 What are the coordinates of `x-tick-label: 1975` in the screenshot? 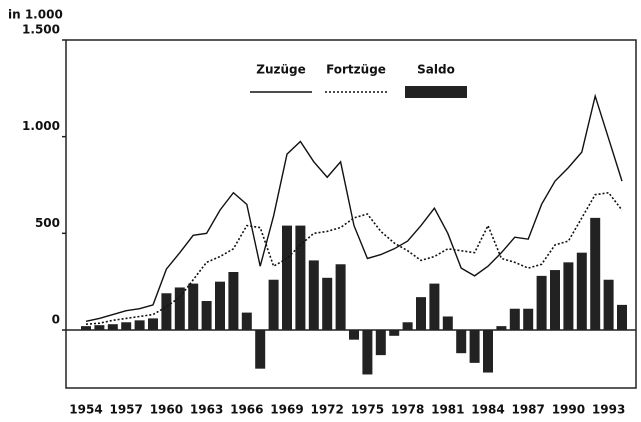 It's located at (367, 410).